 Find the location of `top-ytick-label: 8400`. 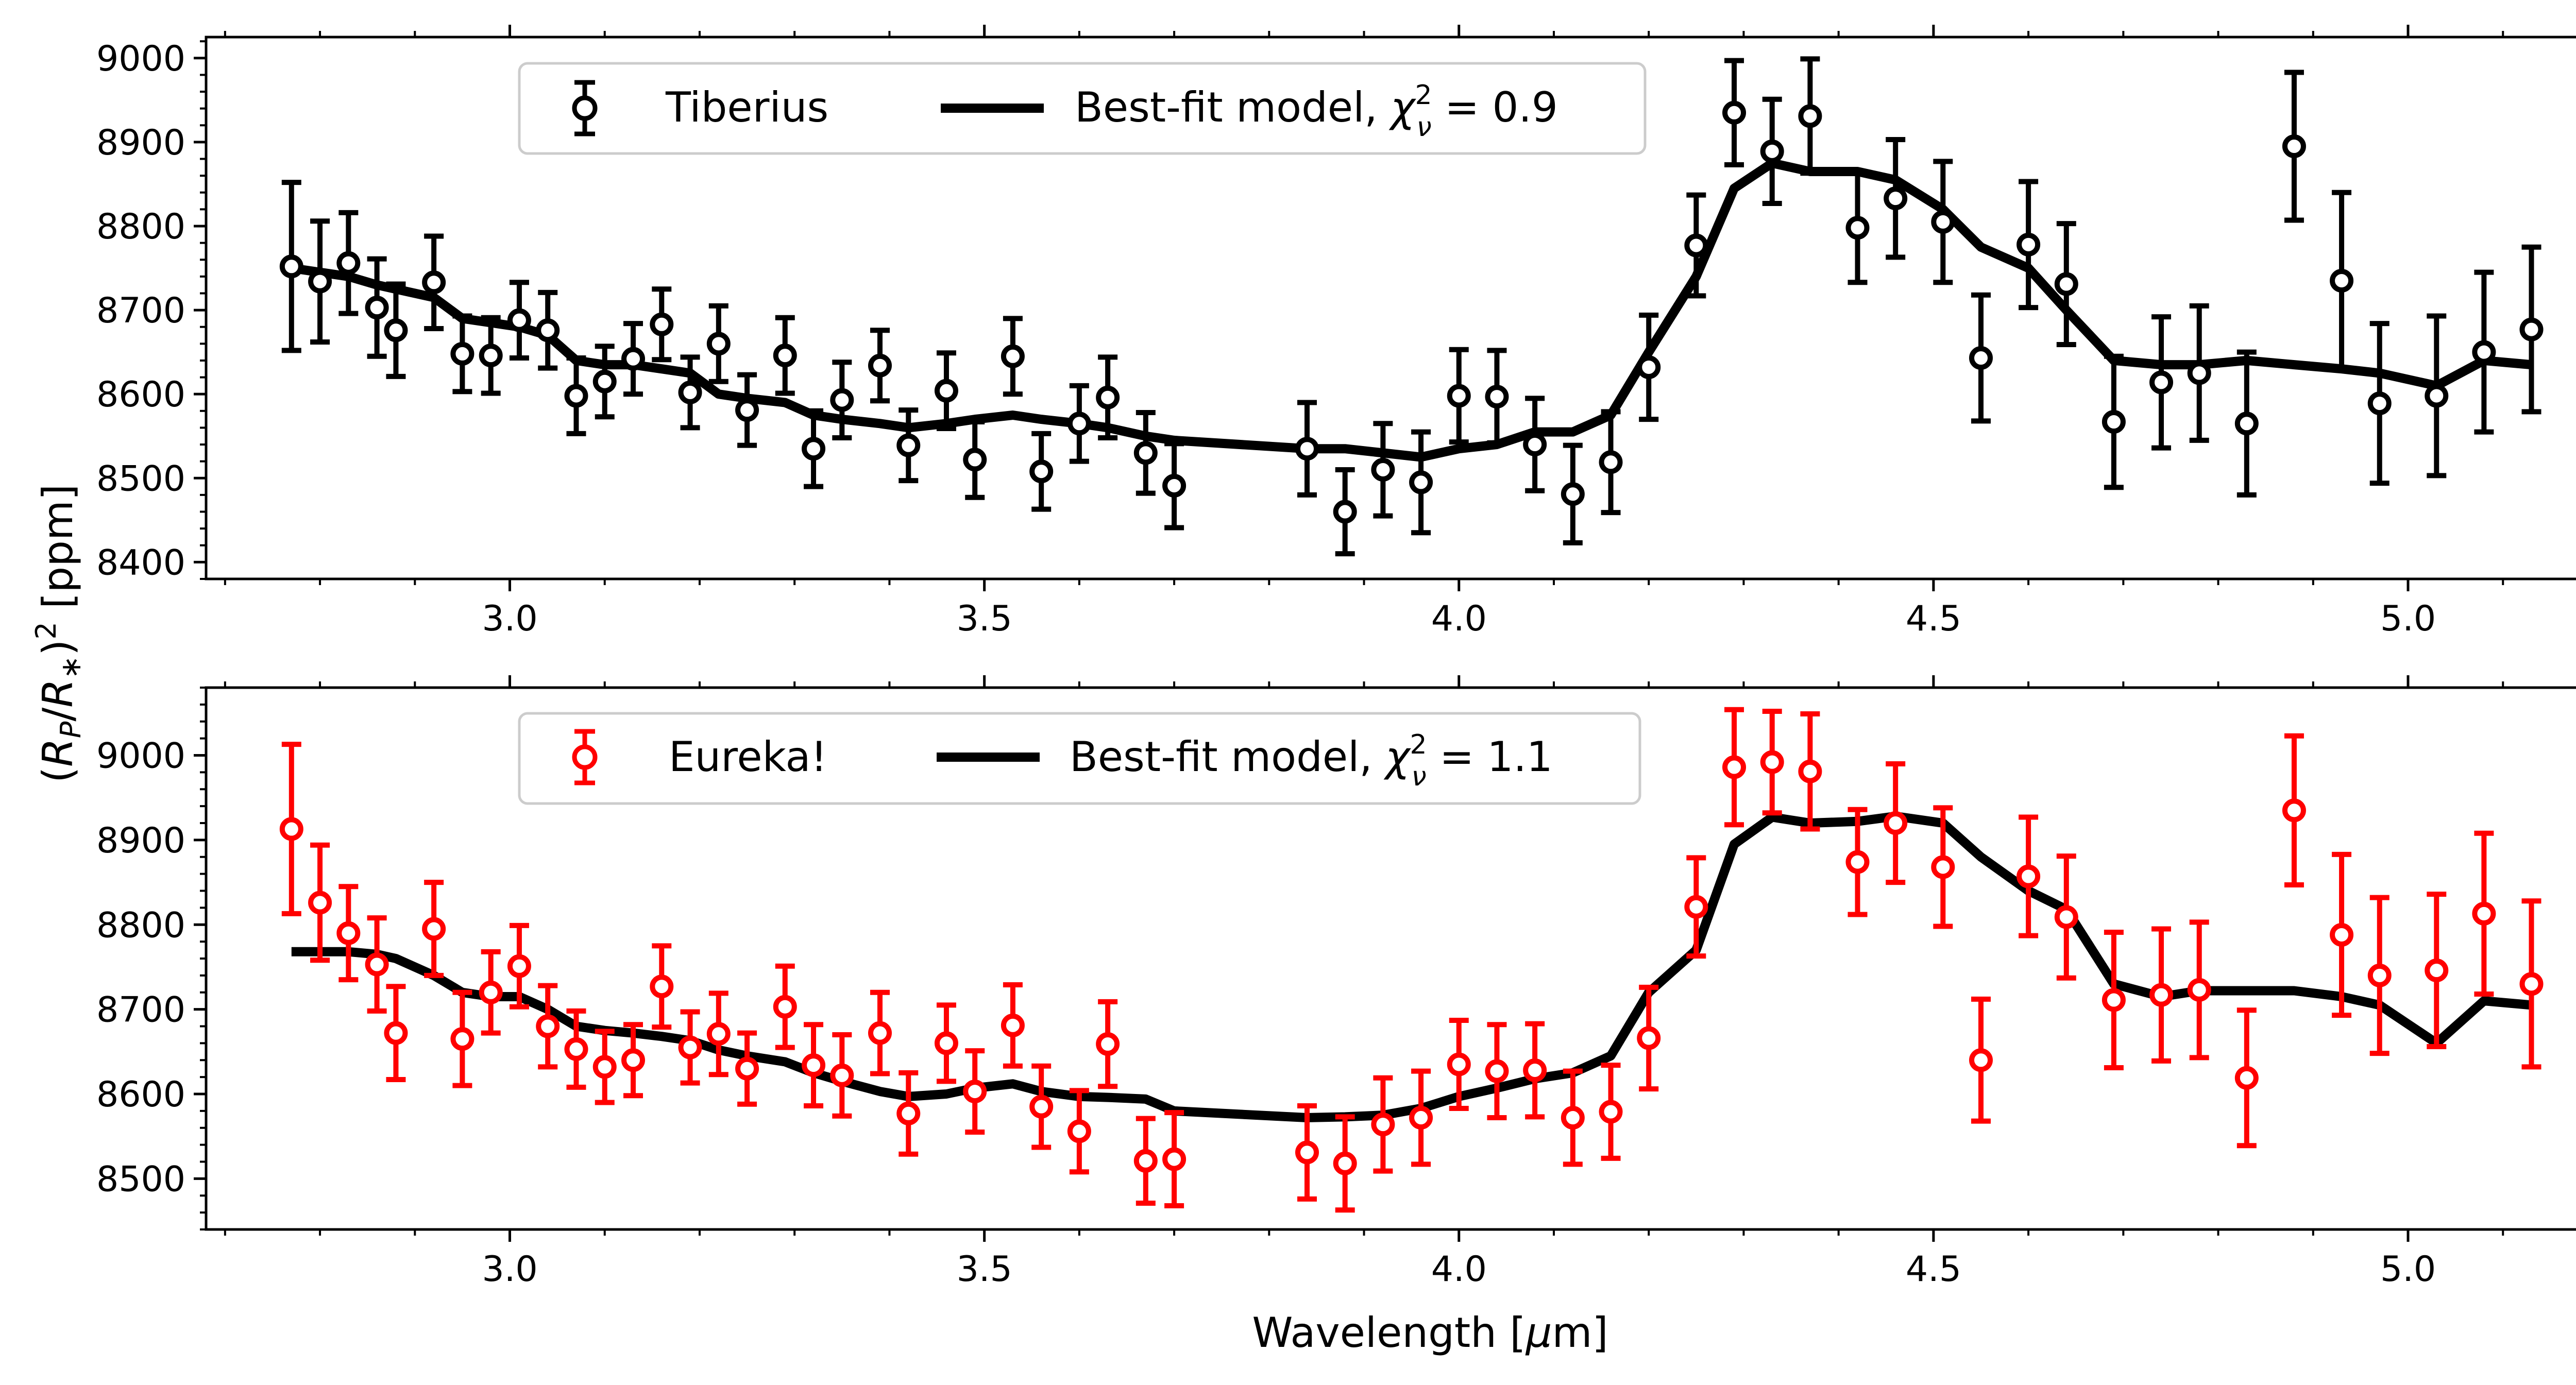

top-ytick-label: 8400 is located at coordinates (140, 562).